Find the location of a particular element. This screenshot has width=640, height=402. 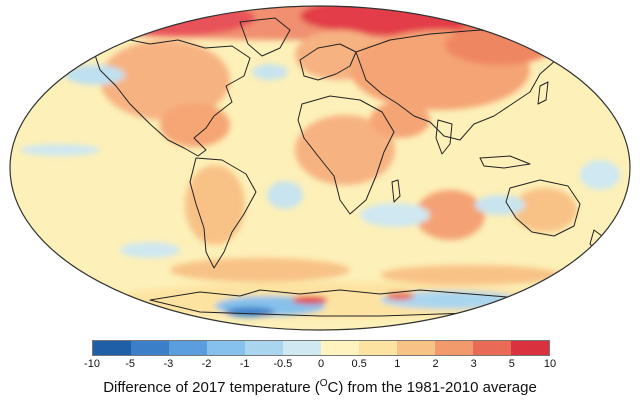

legend-tick-label: 3 is located at coordinates (473, 364).